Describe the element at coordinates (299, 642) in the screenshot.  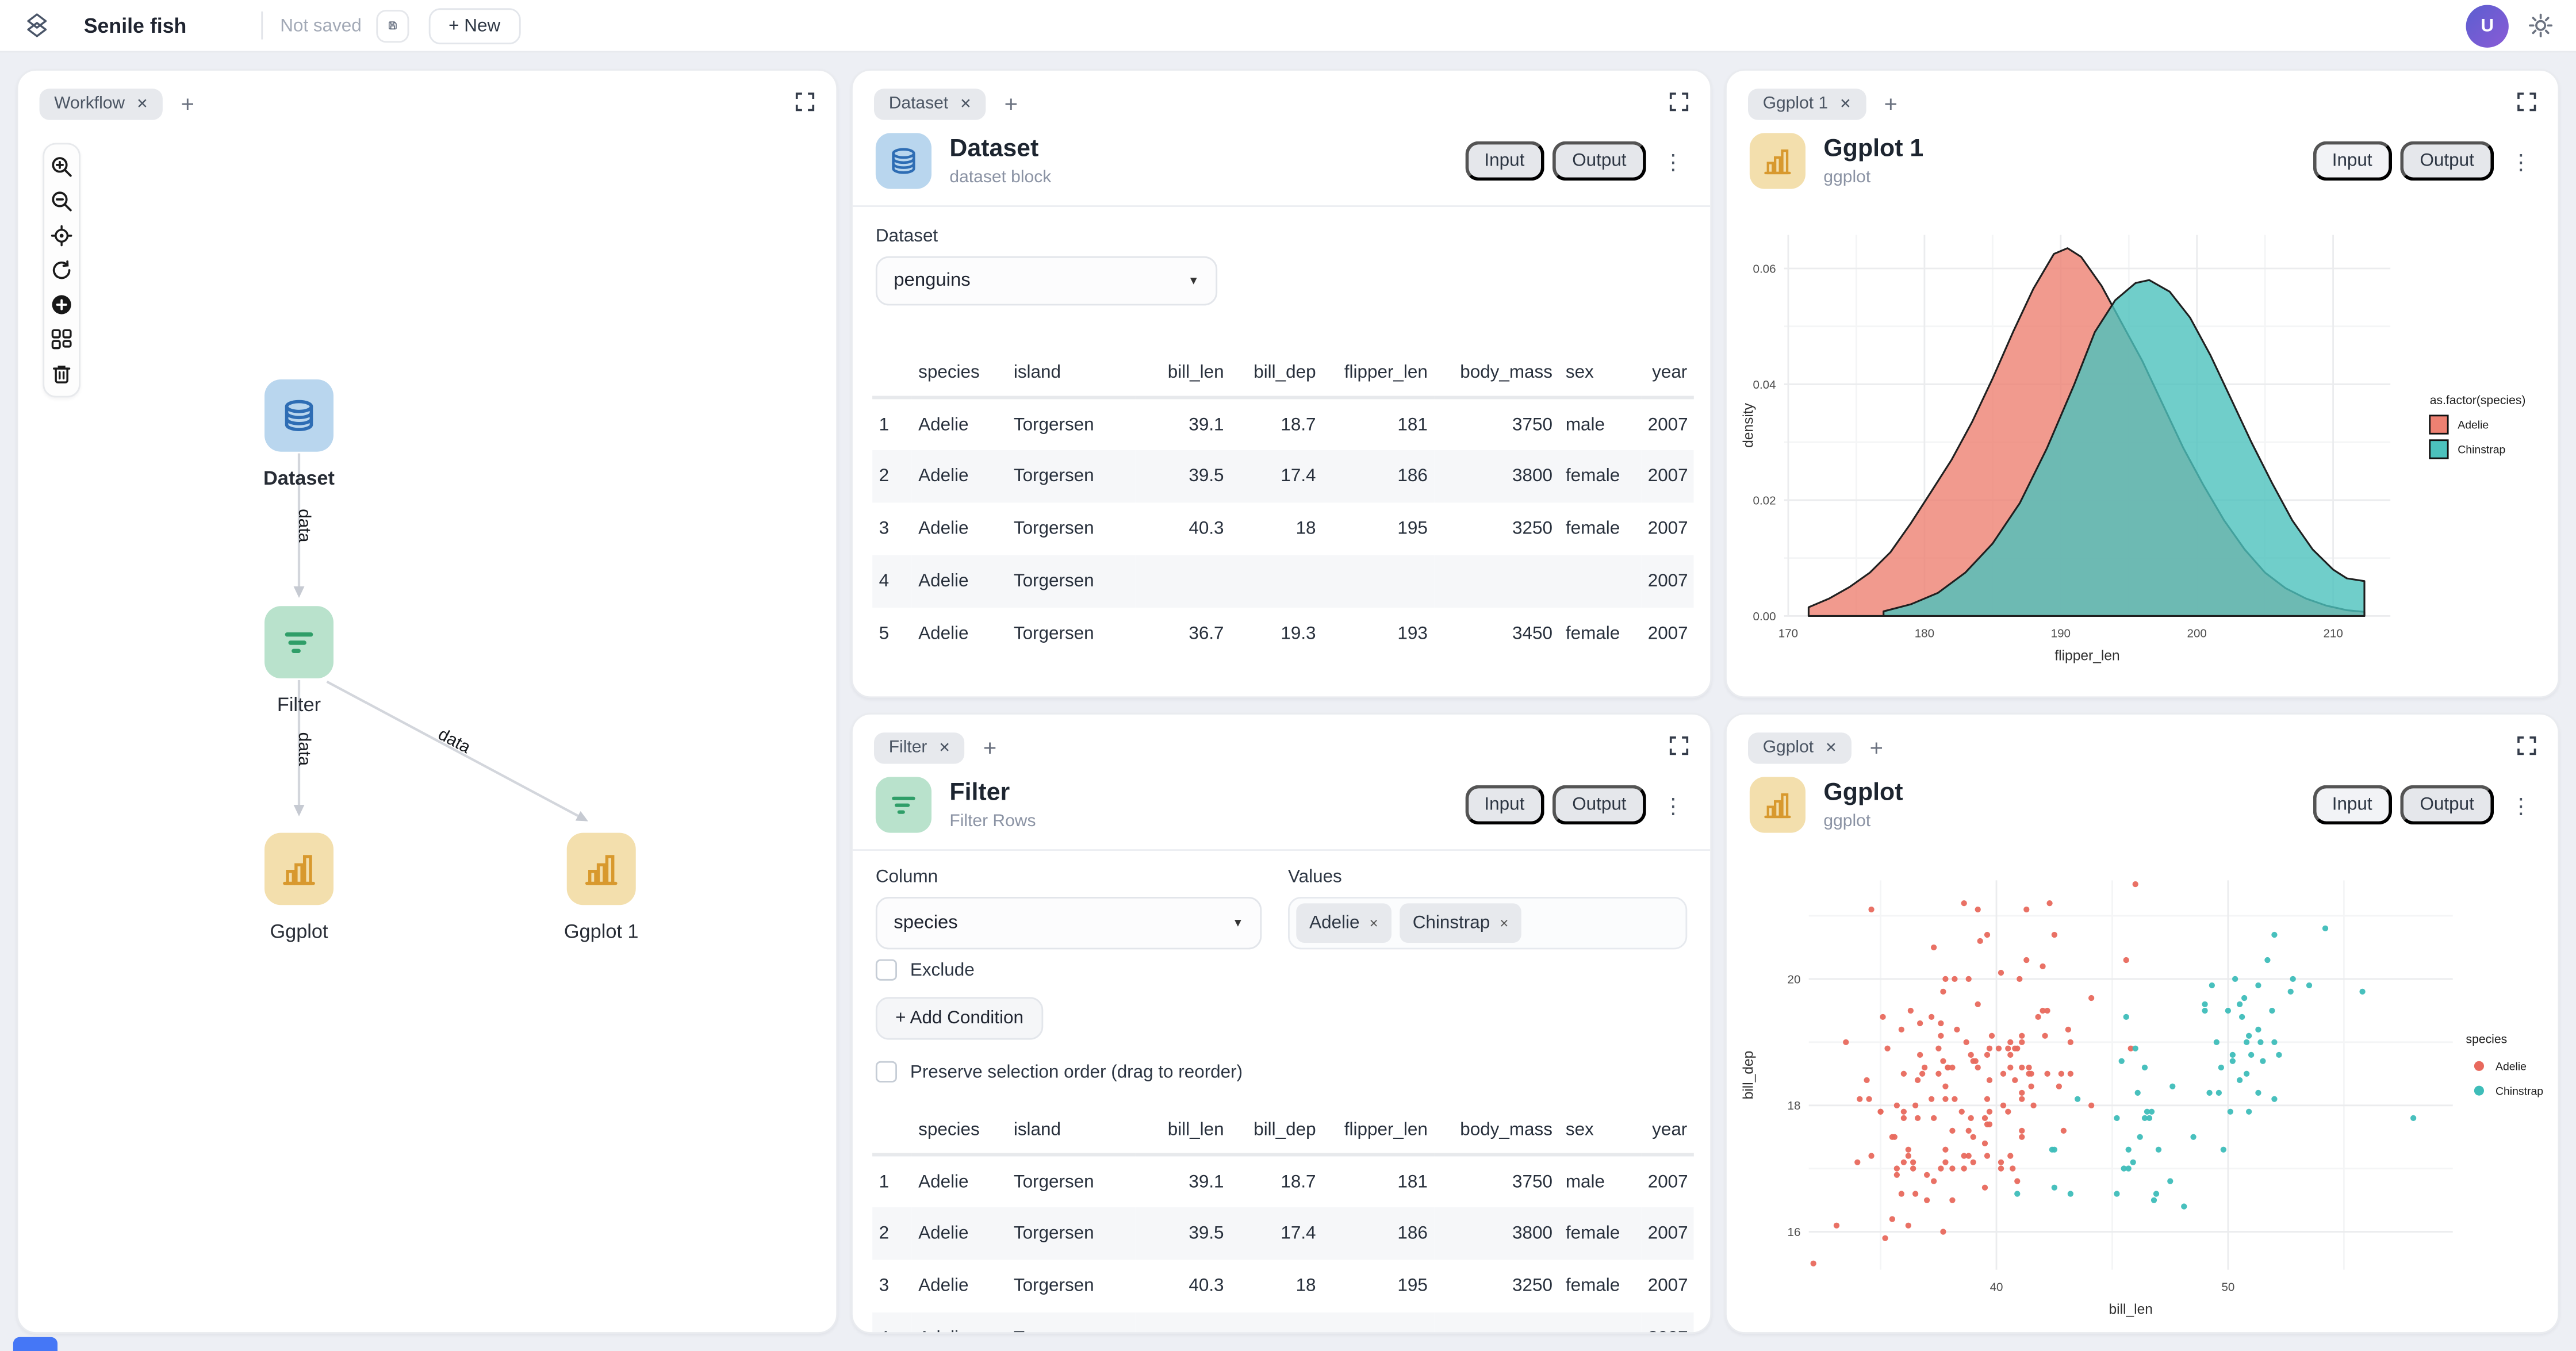
I see `workflow-node-filter` at that location.